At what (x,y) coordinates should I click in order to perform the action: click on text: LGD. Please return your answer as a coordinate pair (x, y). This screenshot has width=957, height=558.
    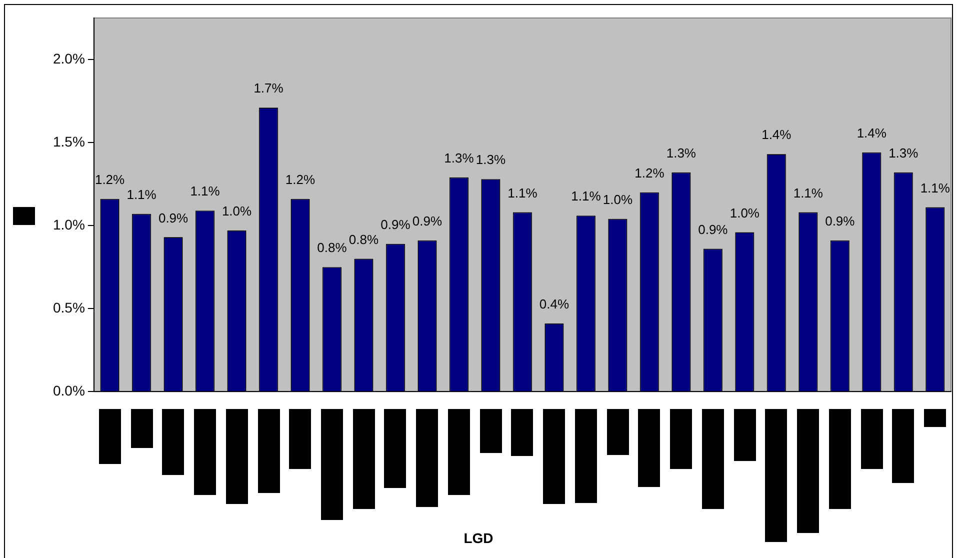
    Looking at the image, I should click on (478, 538).